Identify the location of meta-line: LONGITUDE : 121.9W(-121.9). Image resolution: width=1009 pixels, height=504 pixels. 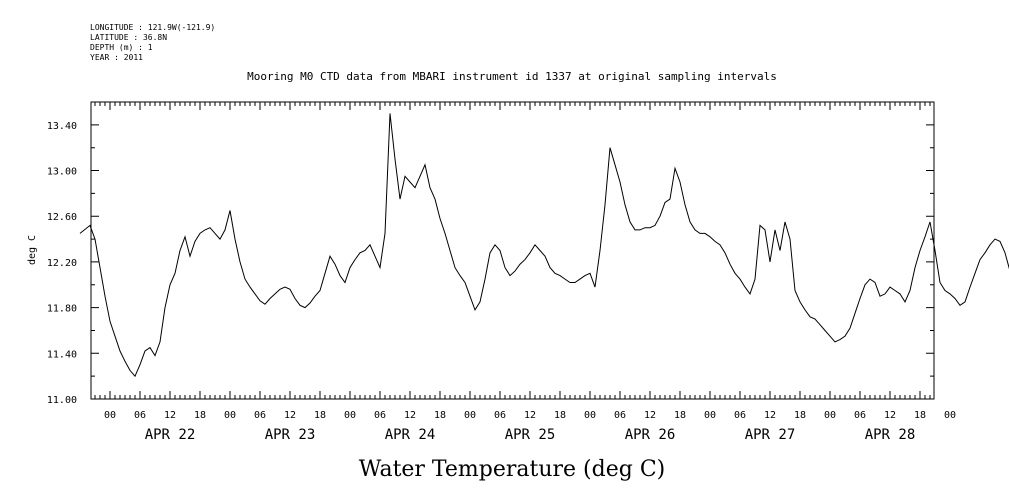
(152, 27).